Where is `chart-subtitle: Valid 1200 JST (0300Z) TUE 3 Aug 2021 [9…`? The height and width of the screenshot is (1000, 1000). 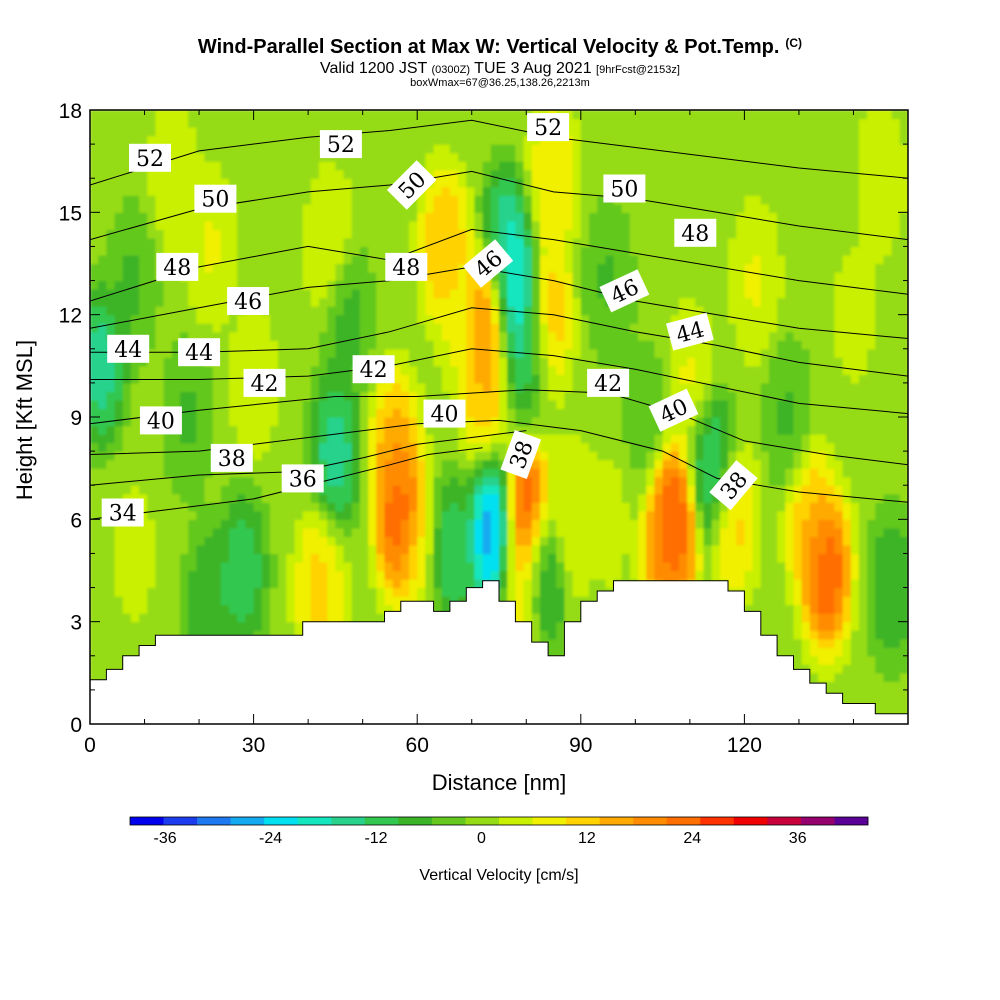 chart-subtitle: Valid 1200 JST (0300Z) TUE 3 Aug 2021 [9… is located at coordinates (500, 69).